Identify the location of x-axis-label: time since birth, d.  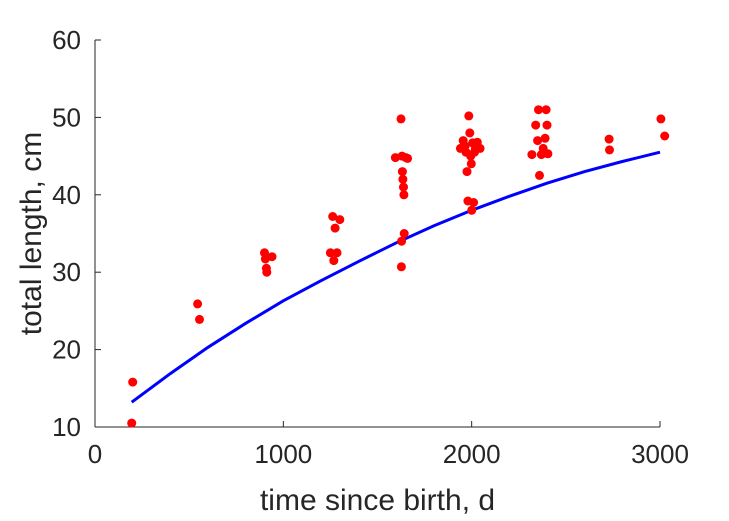
(377, 500).